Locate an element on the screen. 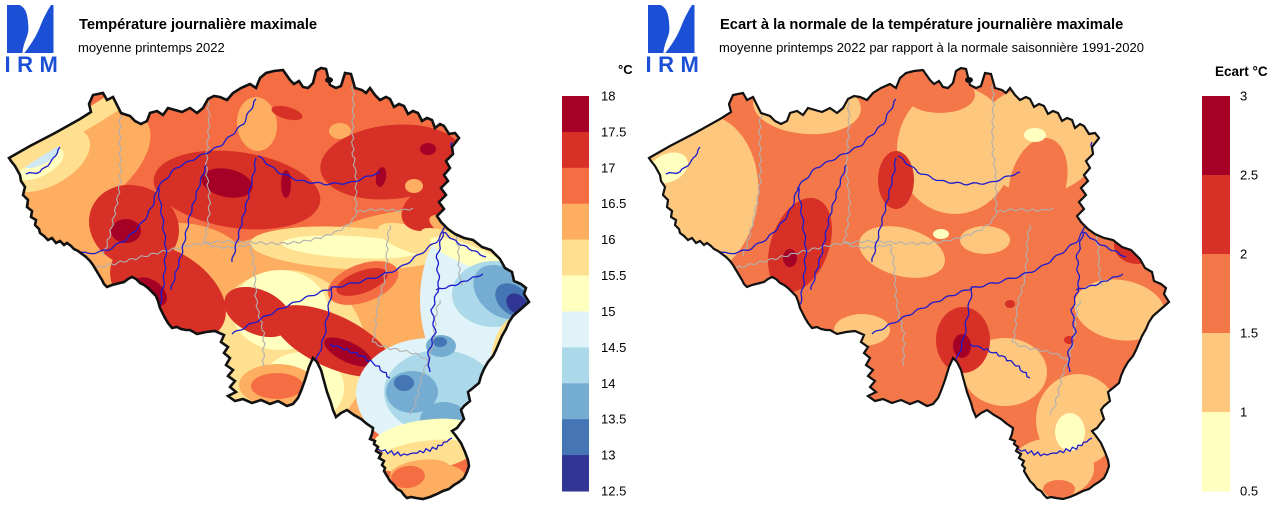 This screenshot has width=1280, height=507. svg-text: 16 is located at coordinates (608, 239).